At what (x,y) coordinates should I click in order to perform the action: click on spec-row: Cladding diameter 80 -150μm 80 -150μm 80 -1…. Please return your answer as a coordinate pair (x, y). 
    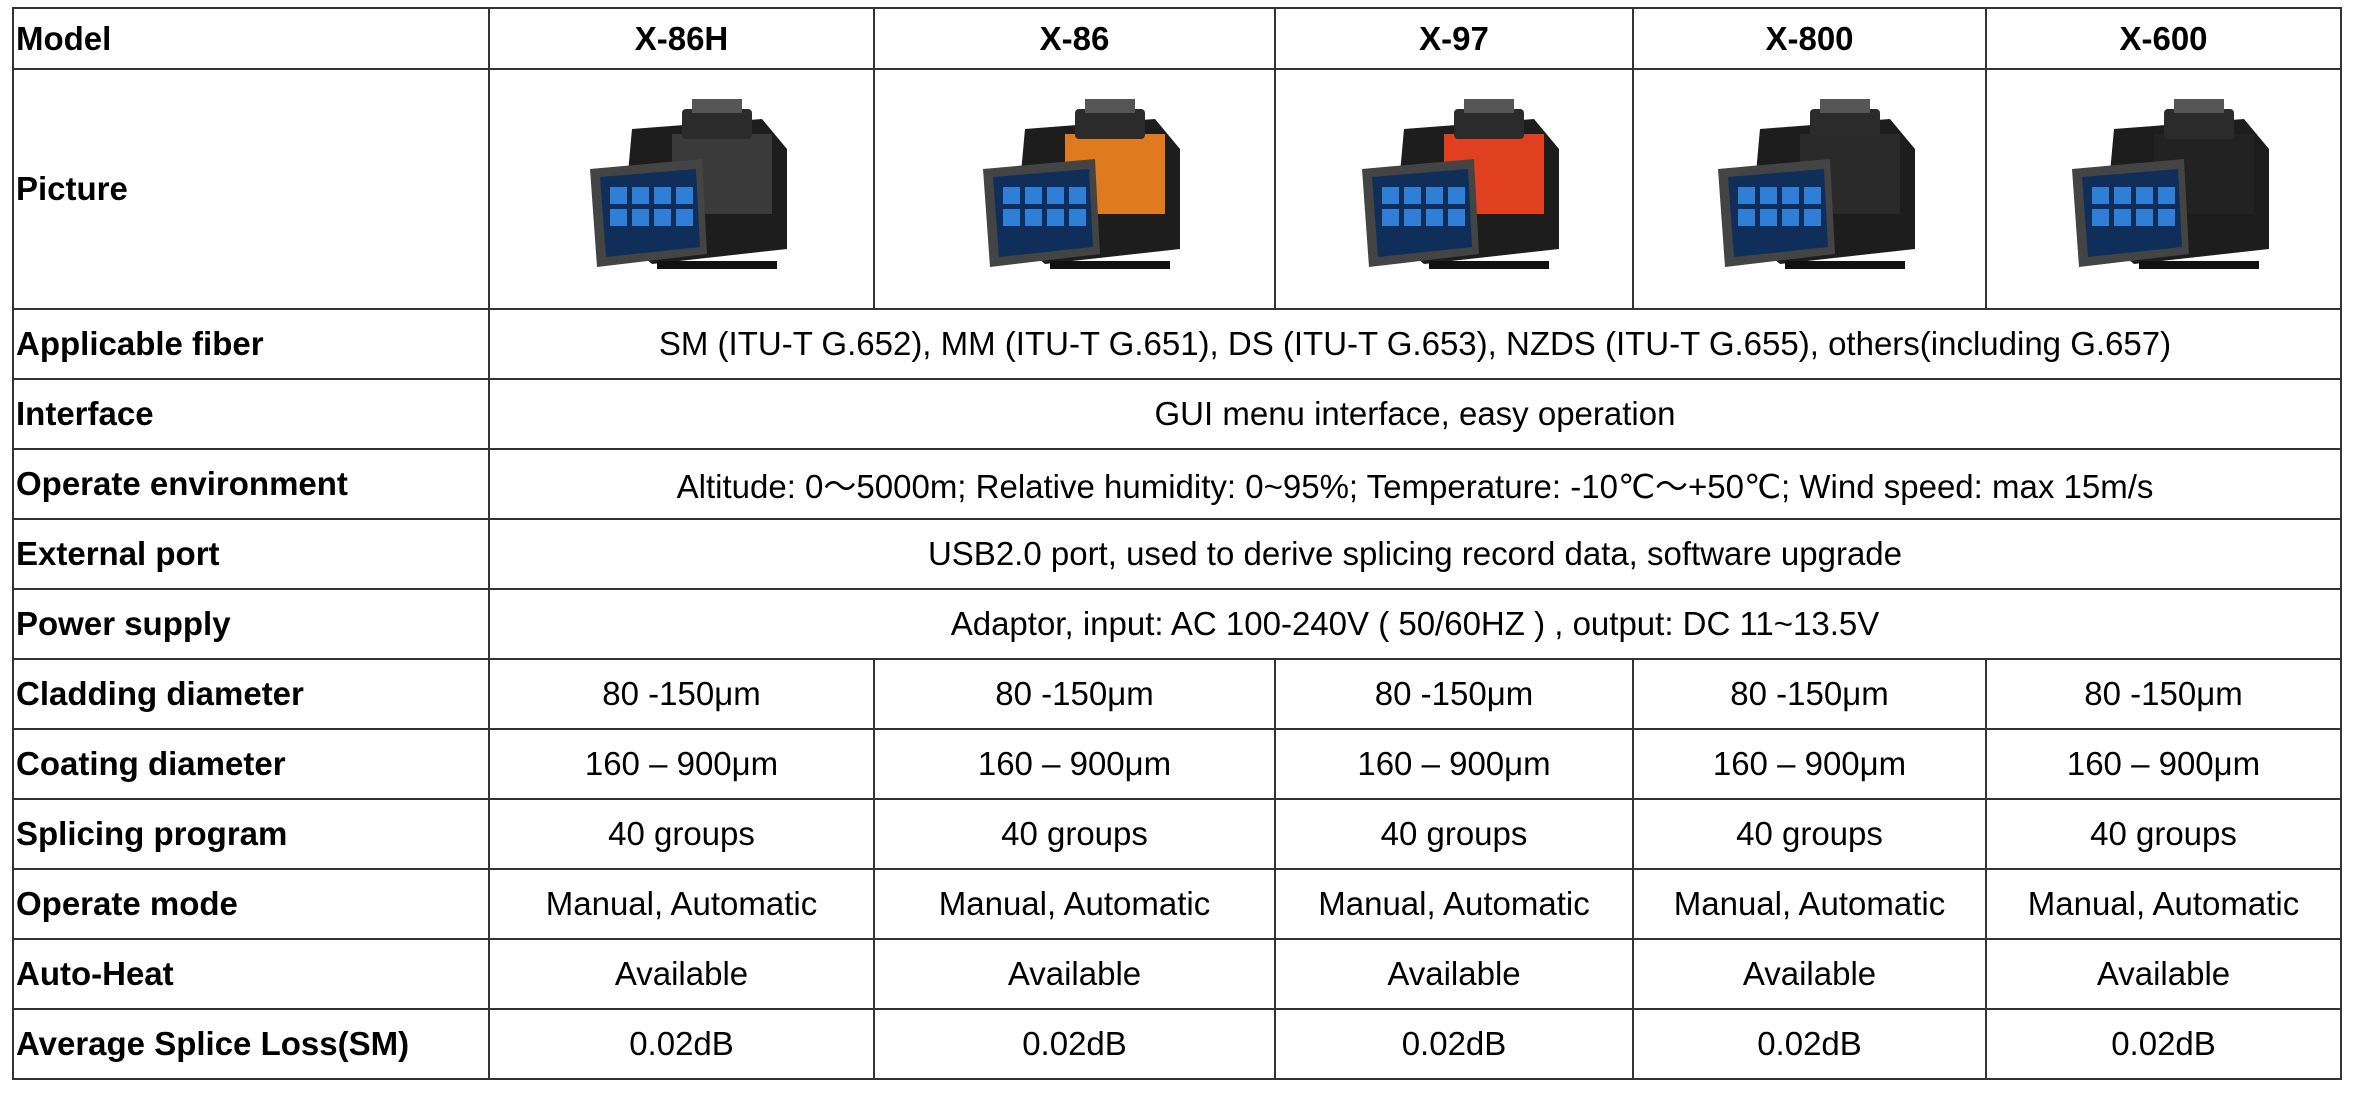
    Looking at the image, I should click on (1177, 694).